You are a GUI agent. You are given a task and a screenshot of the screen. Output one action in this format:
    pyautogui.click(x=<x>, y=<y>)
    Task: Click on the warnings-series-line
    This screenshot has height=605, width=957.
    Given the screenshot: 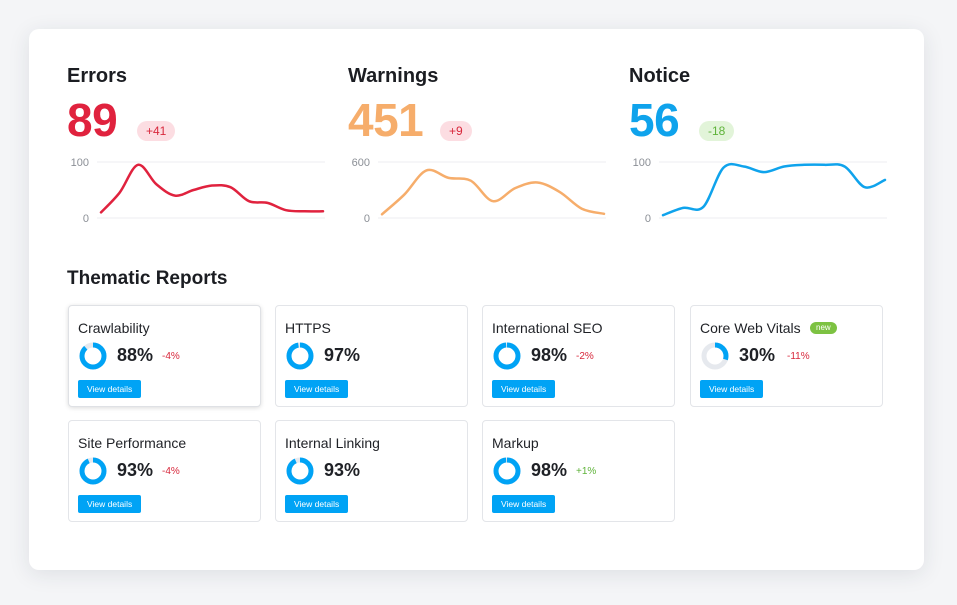 What is the action you would take?
    pyautogui.click(x=493, y=192)
    